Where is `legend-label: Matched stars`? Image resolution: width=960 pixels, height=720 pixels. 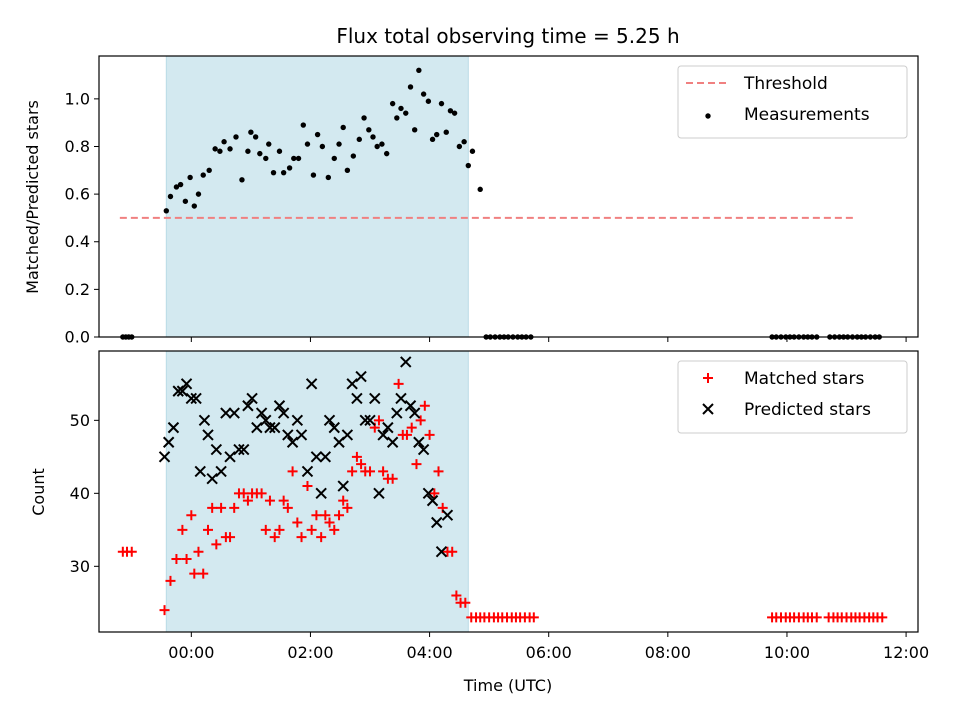 legend-label: Matched stars is located at coordinates (804, 379).